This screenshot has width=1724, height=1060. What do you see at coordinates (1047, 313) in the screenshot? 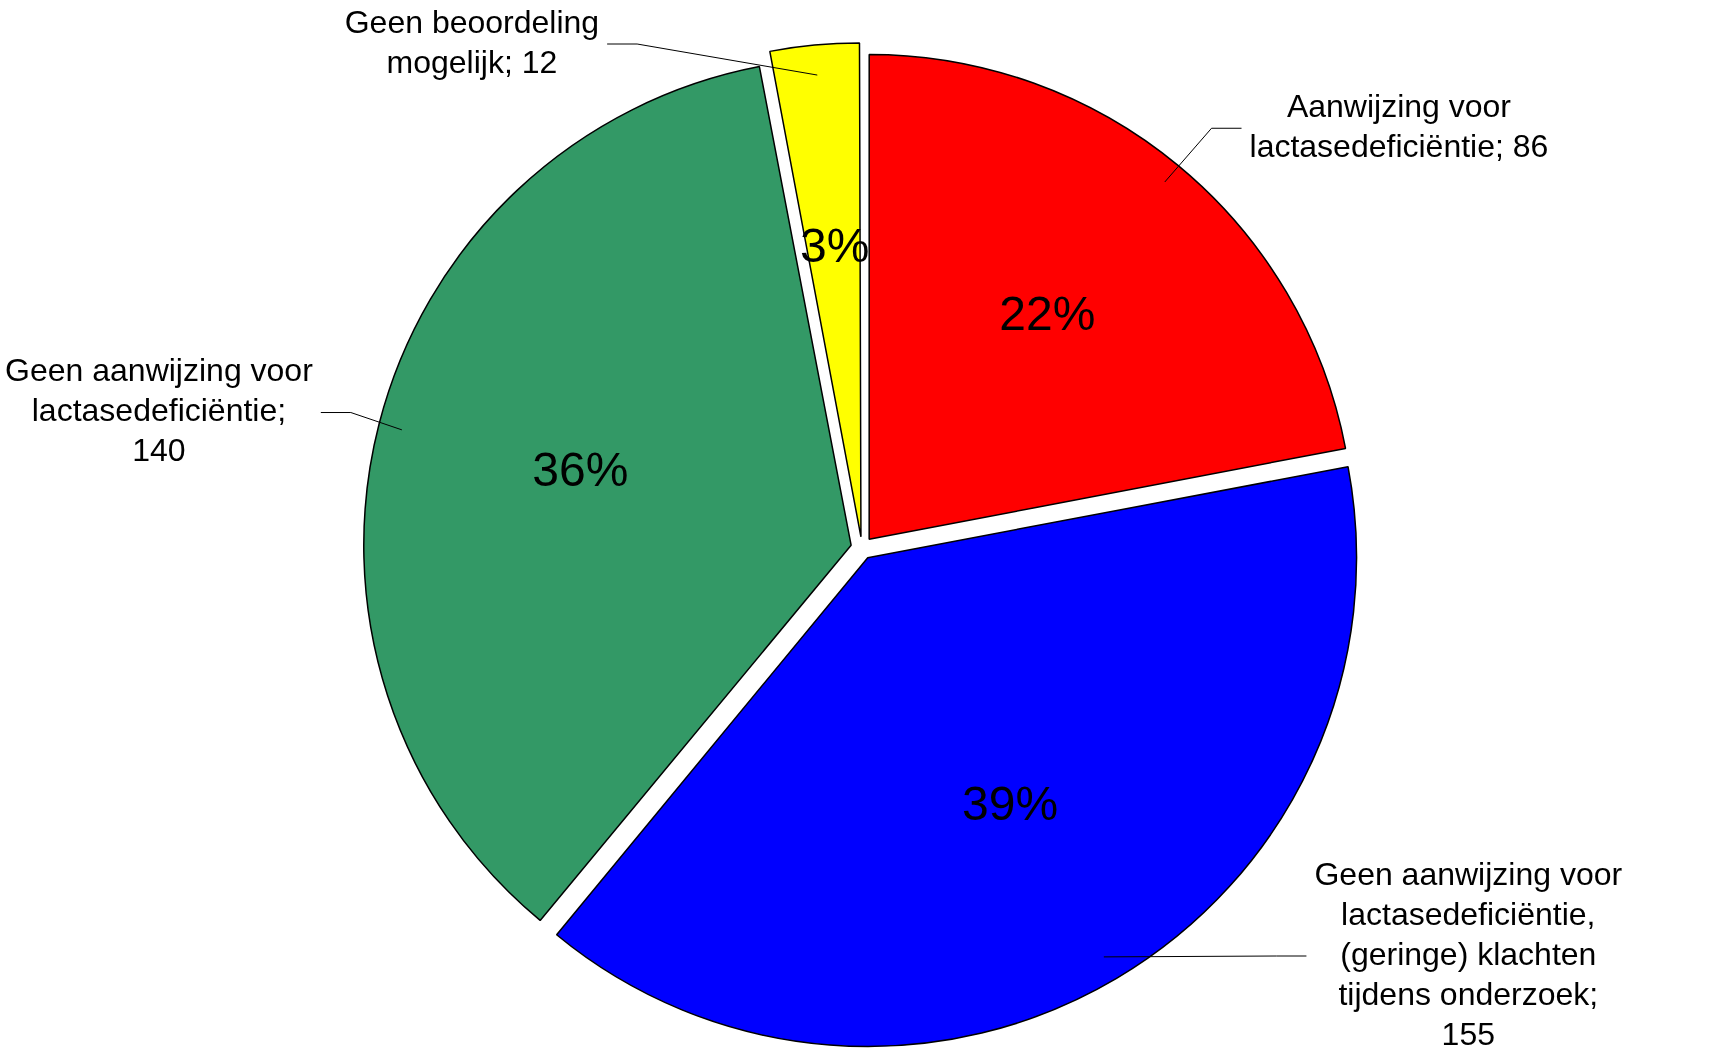
I see `data-label: 22%` at bounding box center [1047, 313].